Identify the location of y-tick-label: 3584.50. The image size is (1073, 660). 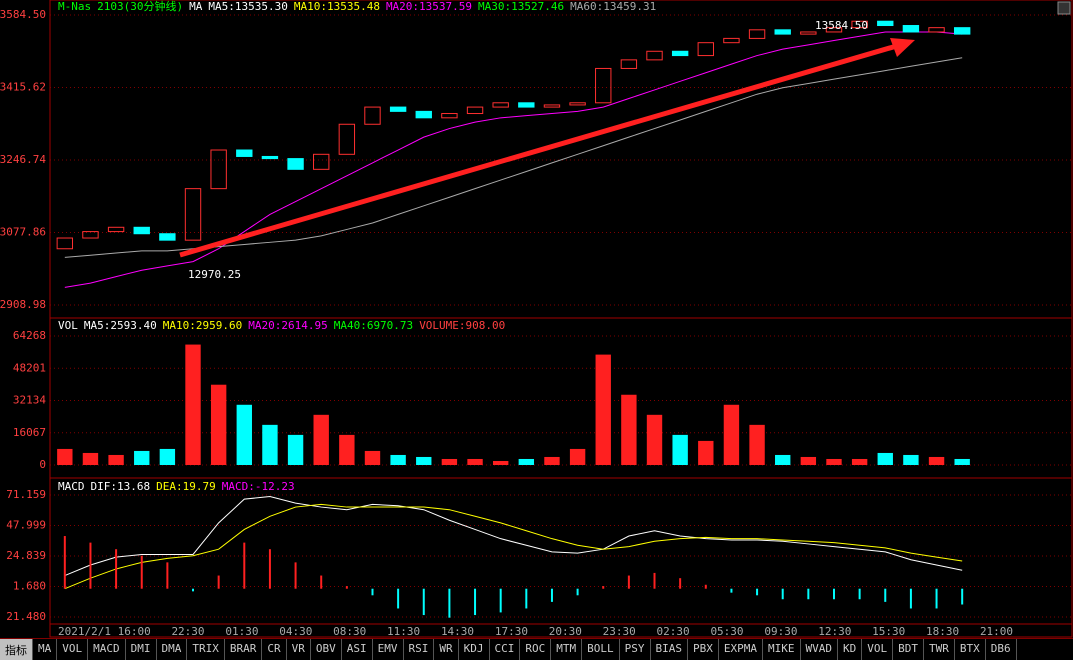
(23, 14).